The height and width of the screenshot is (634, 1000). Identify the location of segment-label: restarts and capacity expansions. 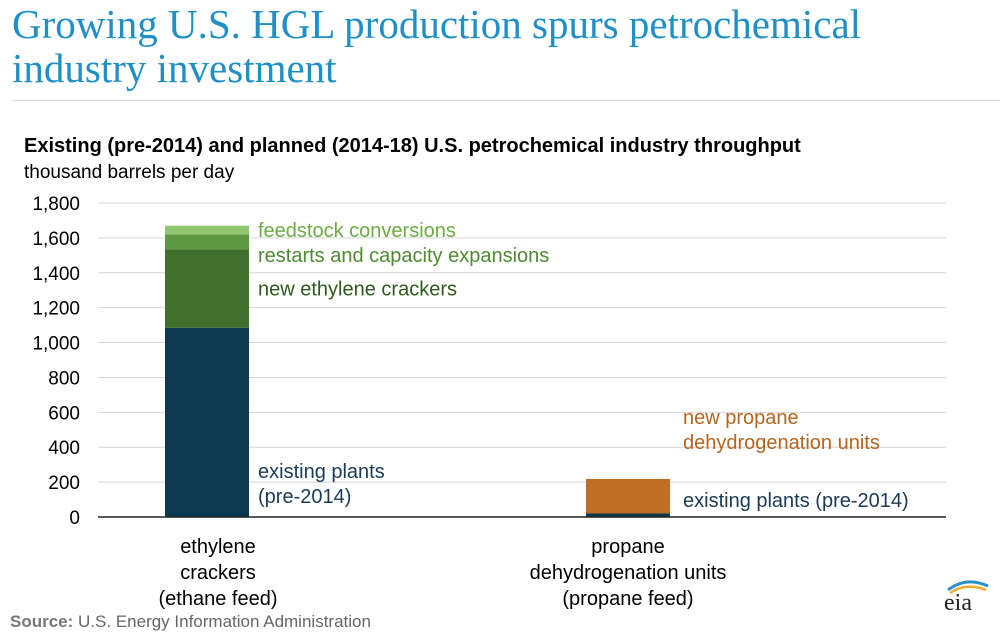
(403, 256).